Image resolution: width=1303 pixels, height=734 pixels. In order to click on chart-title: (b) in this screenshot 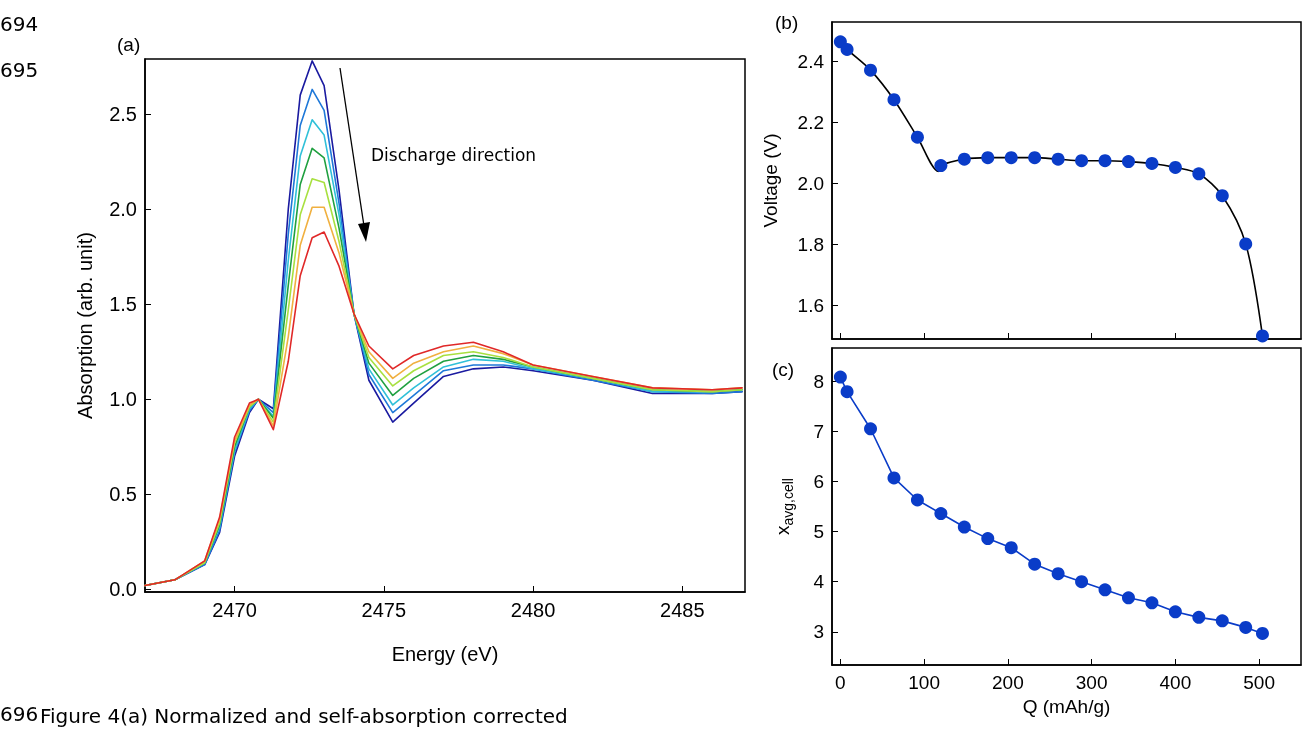, I will do `click(787, 22)`.